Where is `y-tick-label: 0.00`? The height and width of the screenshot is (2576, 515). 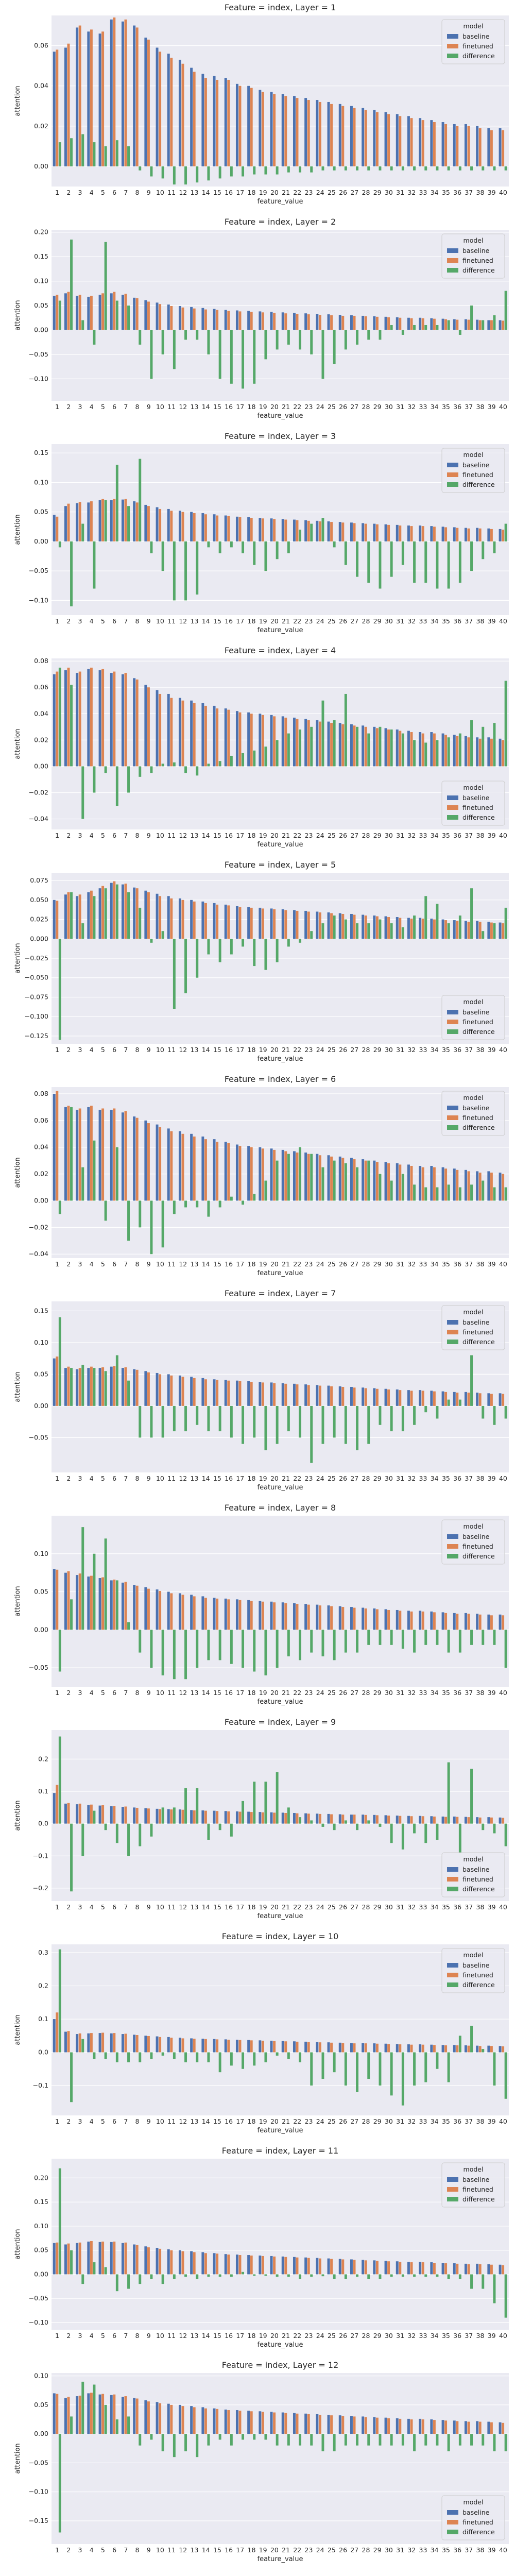
y-tick-label: 0.00 is located at coordinates (41, 1629).